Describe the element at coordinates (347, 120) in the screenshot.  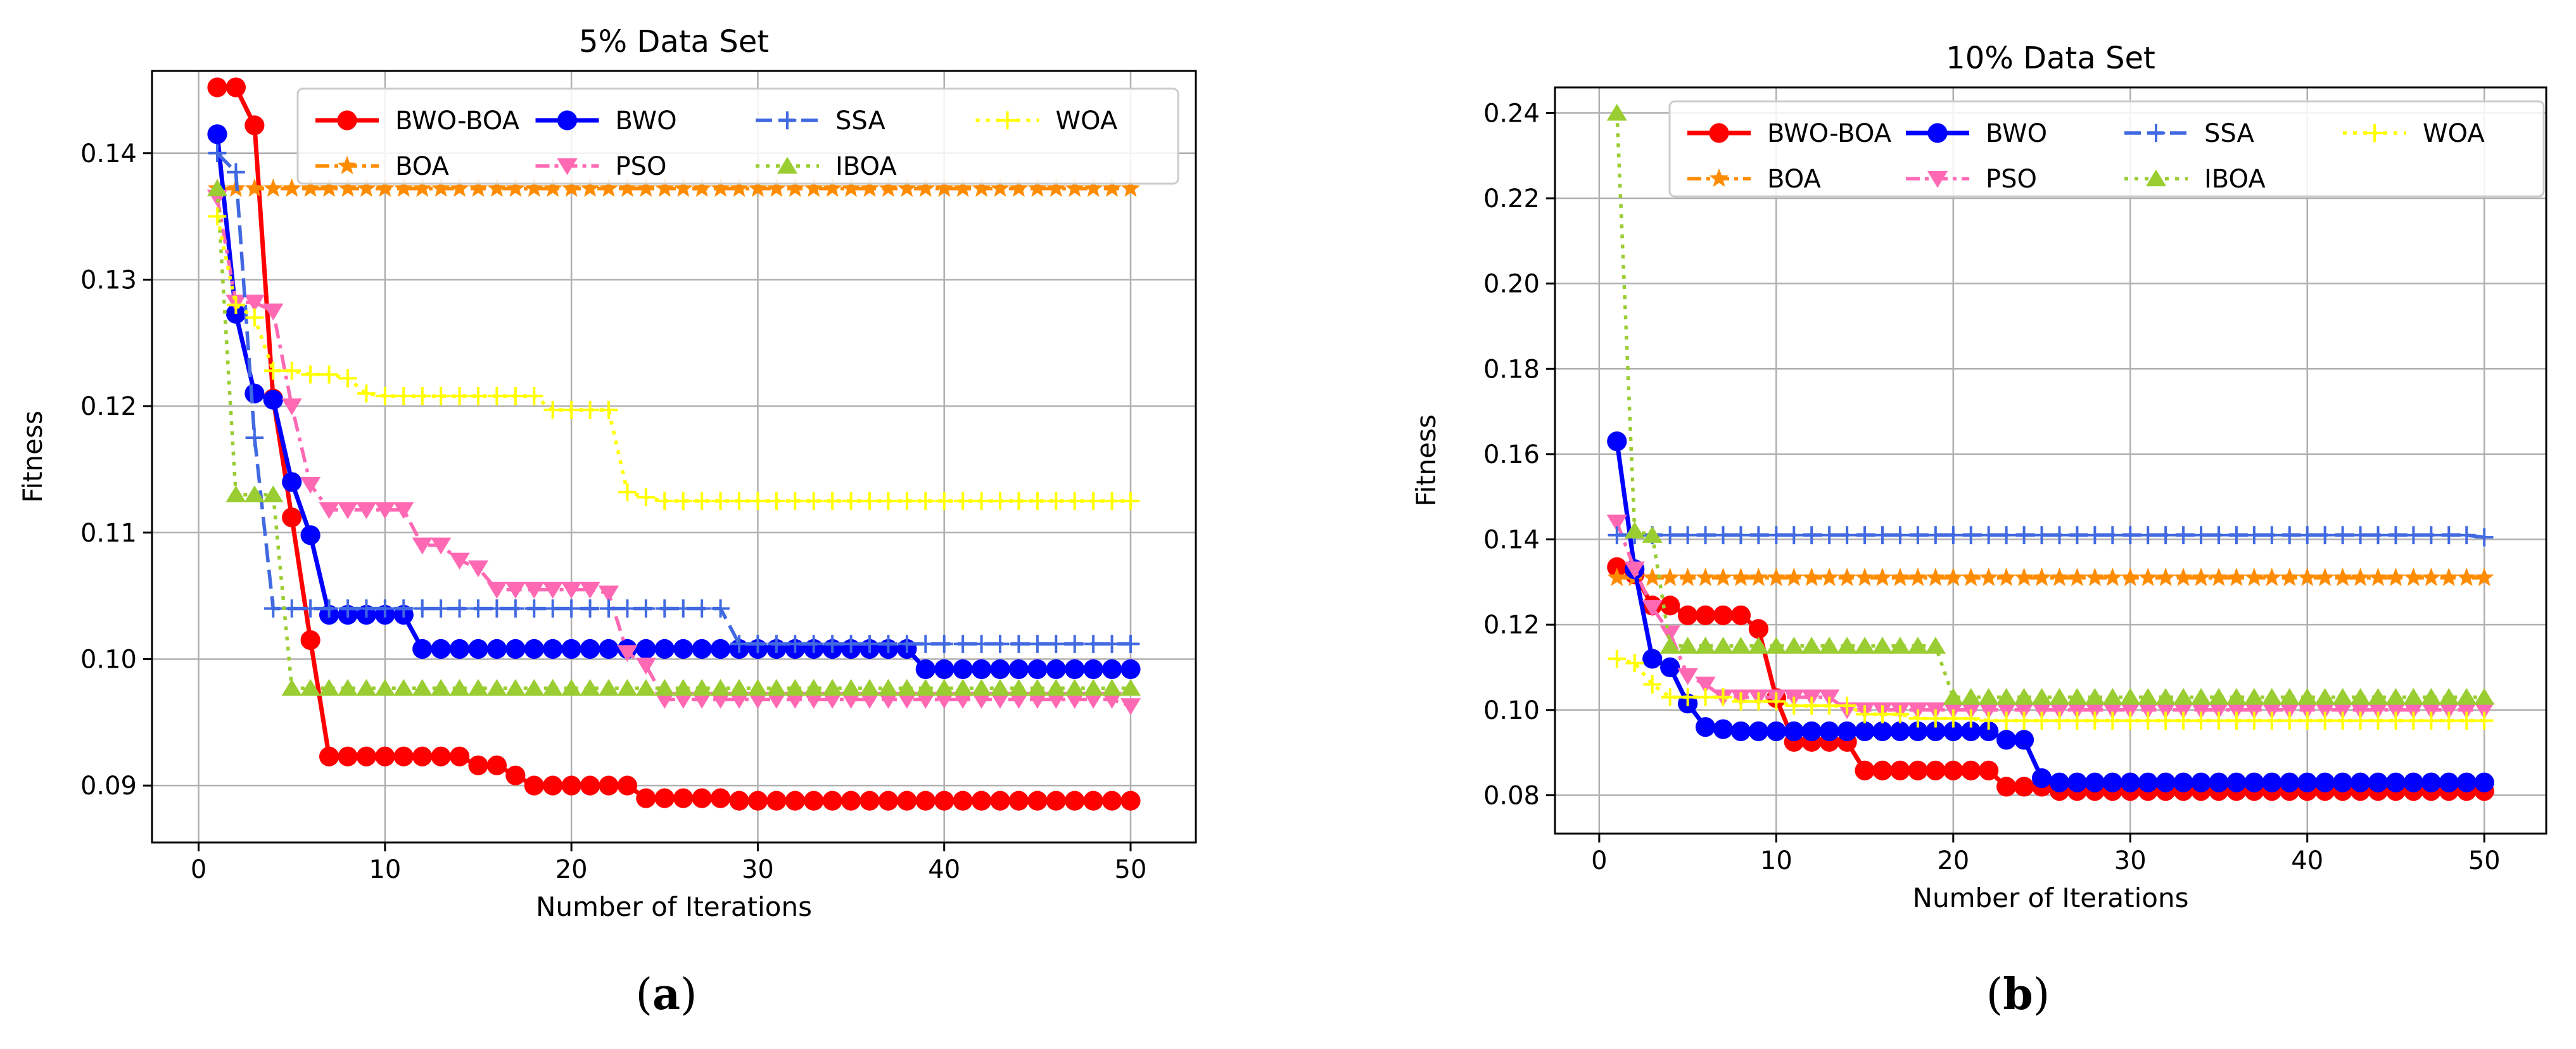
I see `chart-a-legend-bwo-boa-marker` at that location.